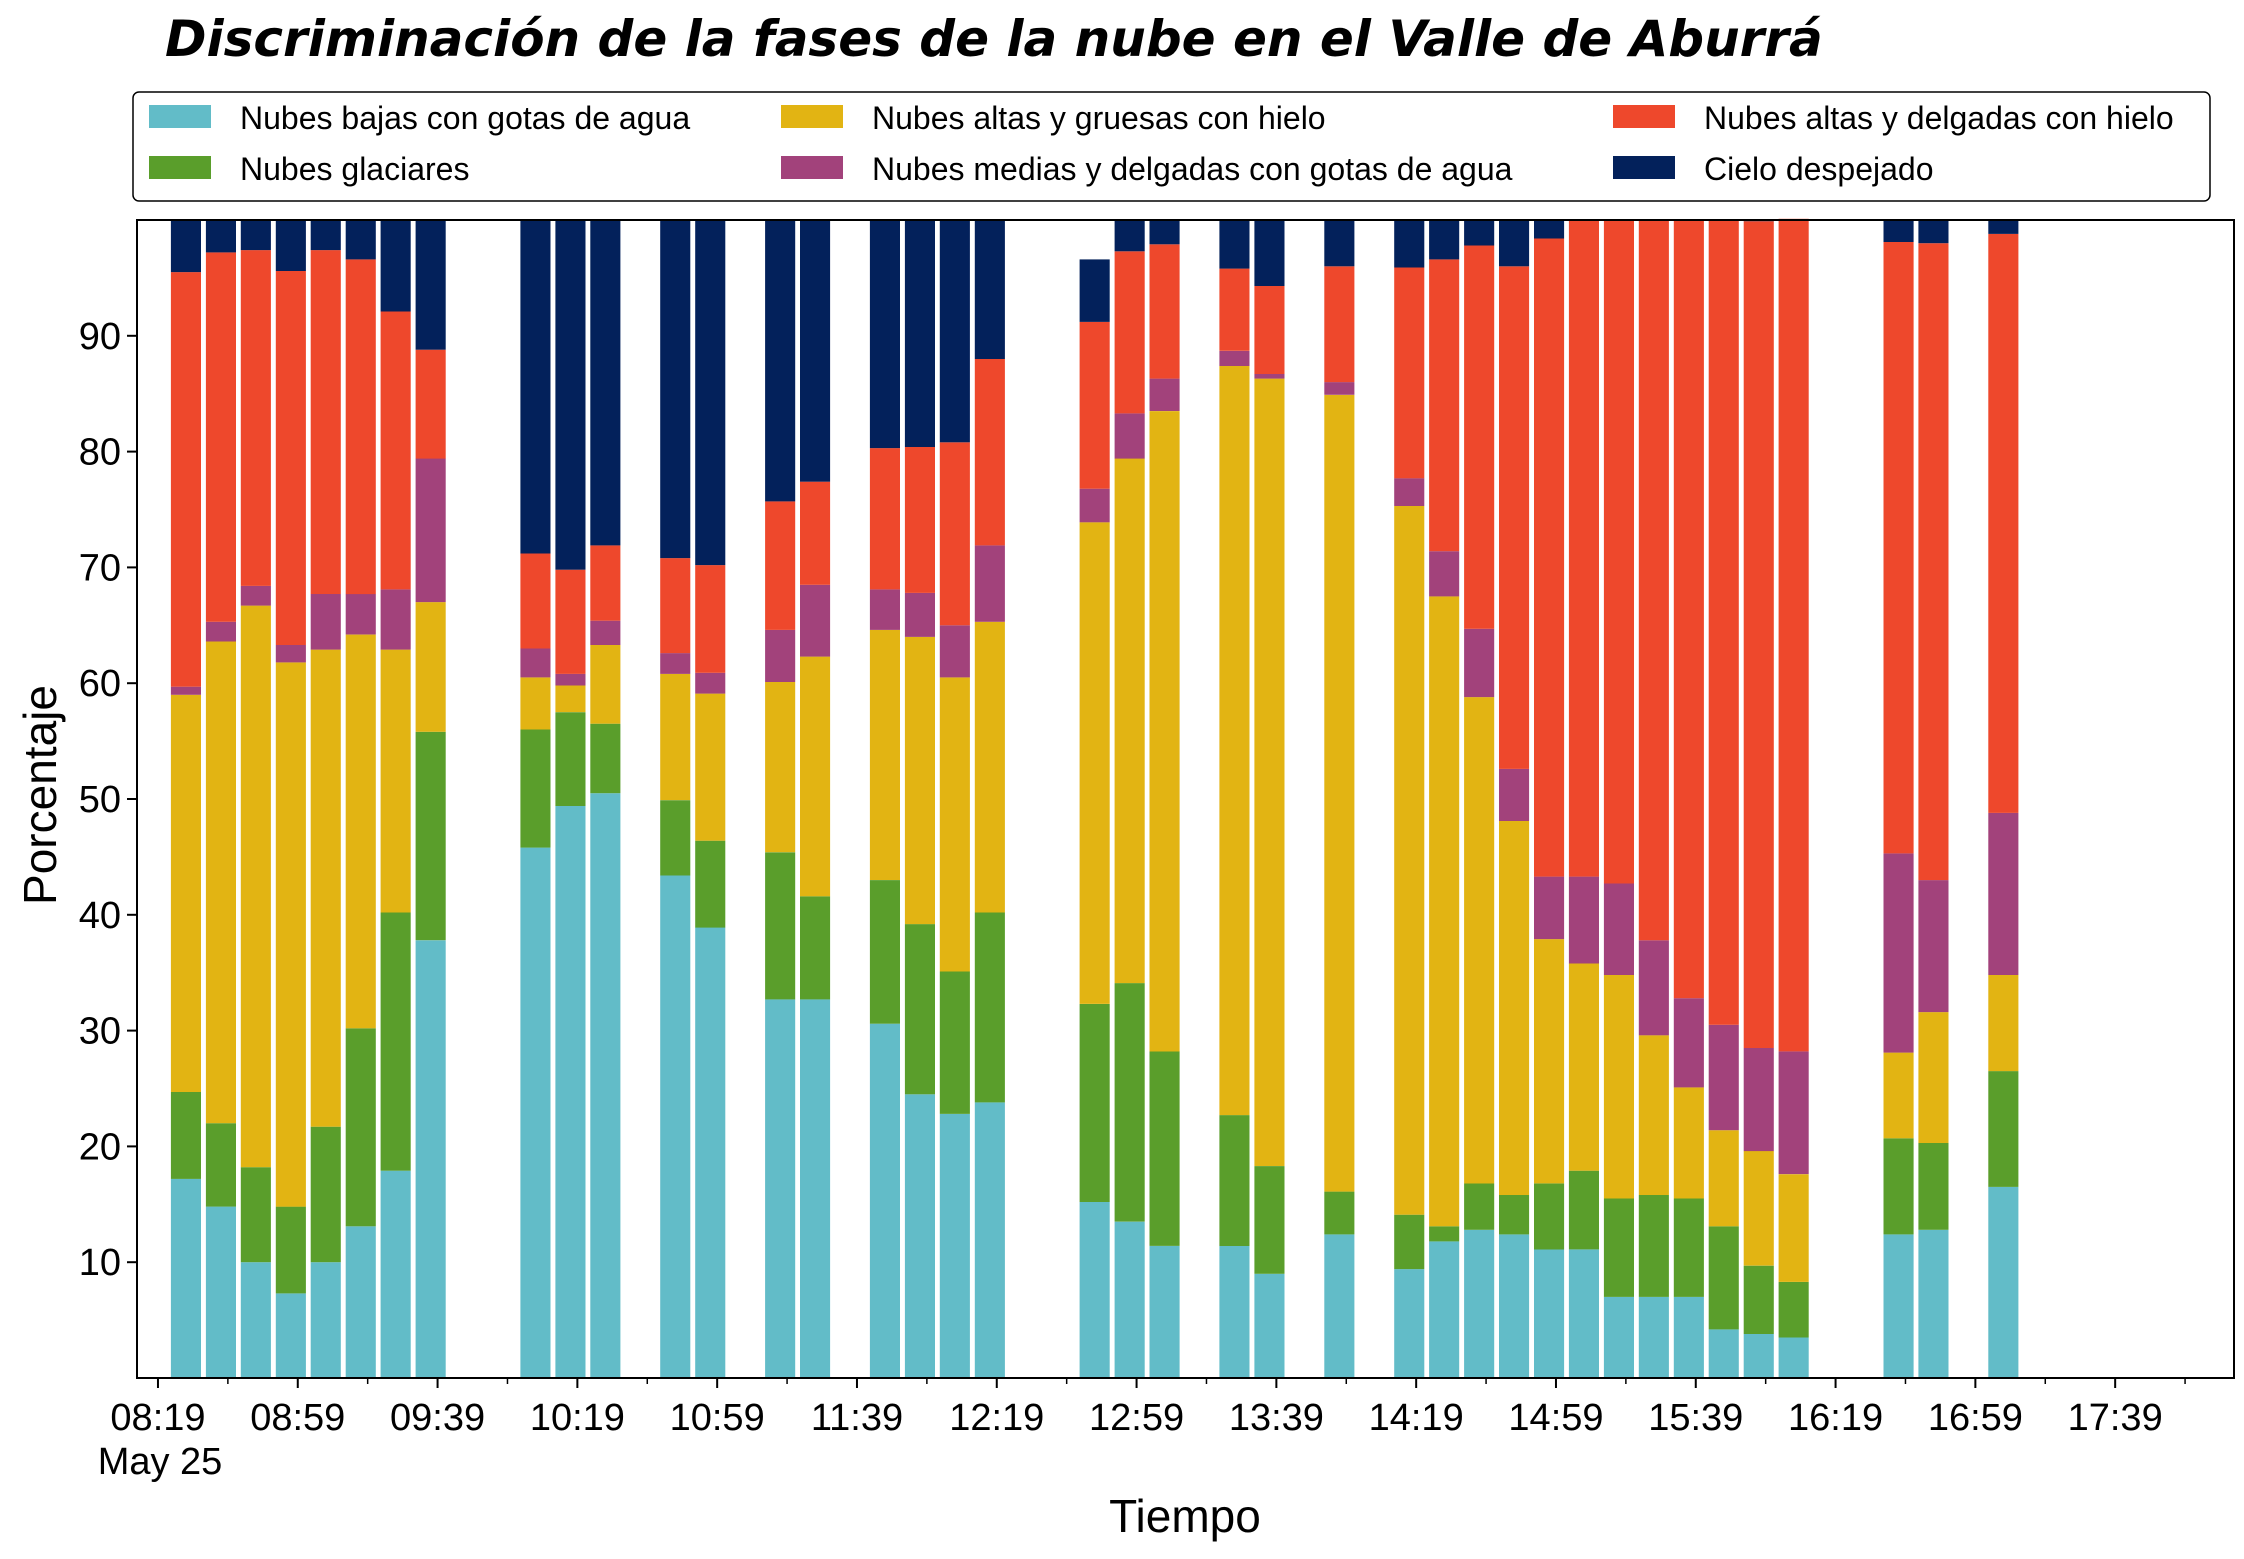 Image resolution: width=2244 pixels, height=1559 pixels. Describe the element at coordinates (2115, 1418) in the screenshot. I see `x-tick-label: 17:39` at that location.